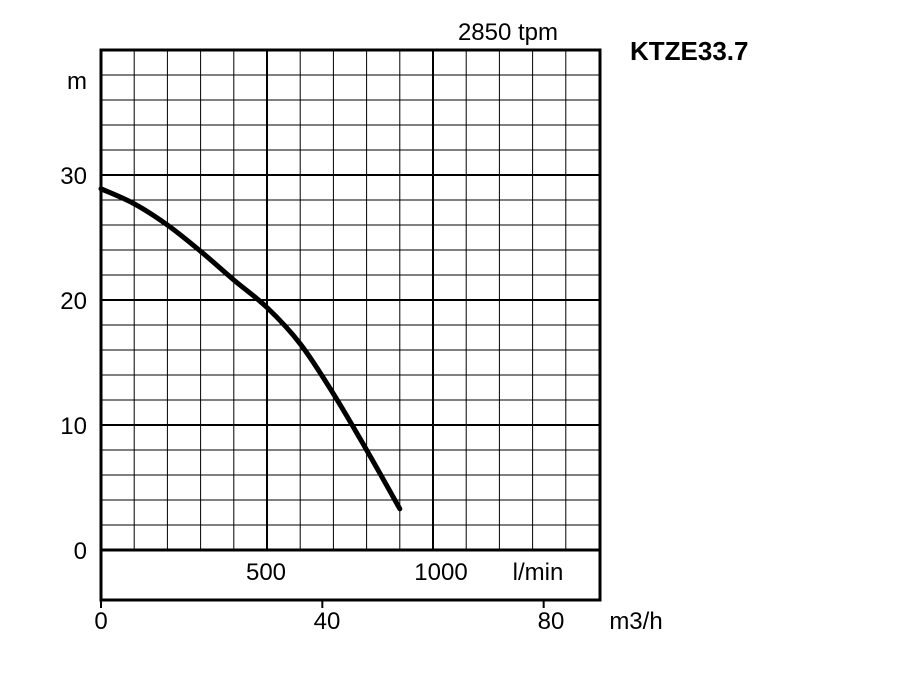 The height and width of the screenshot is (700, 900). Describe the element at coordinates (77, 81) in the screenshot. I see `y-axis-label: m` at that location.